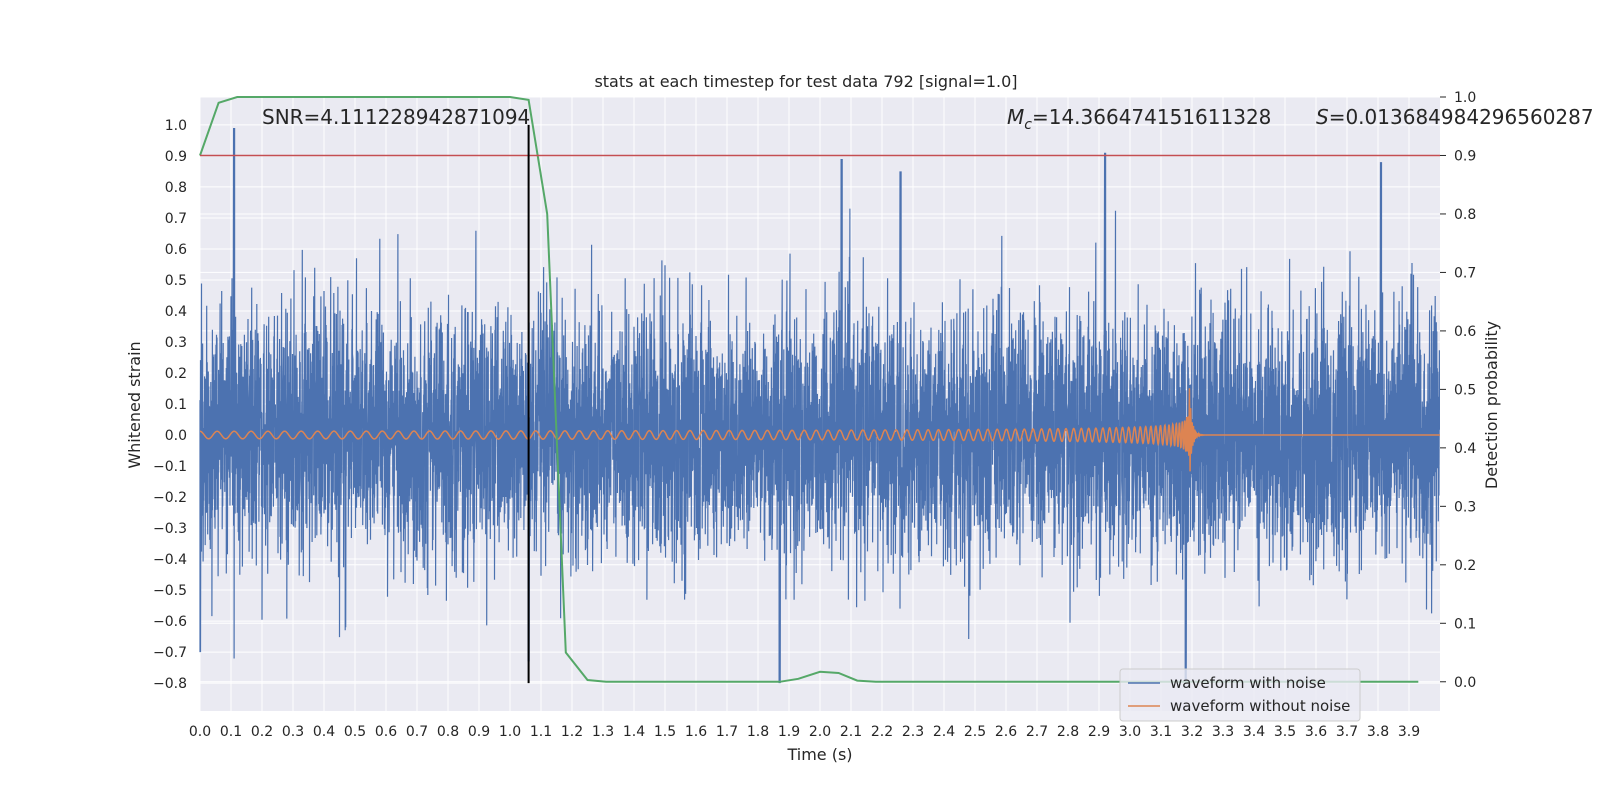 The width and height of the screenshot is (1600, 800). What do you see at coordinates (170, 498) in the screenshot?
I see `y-tick-label: −0.2` at bounding box center [170, 498].